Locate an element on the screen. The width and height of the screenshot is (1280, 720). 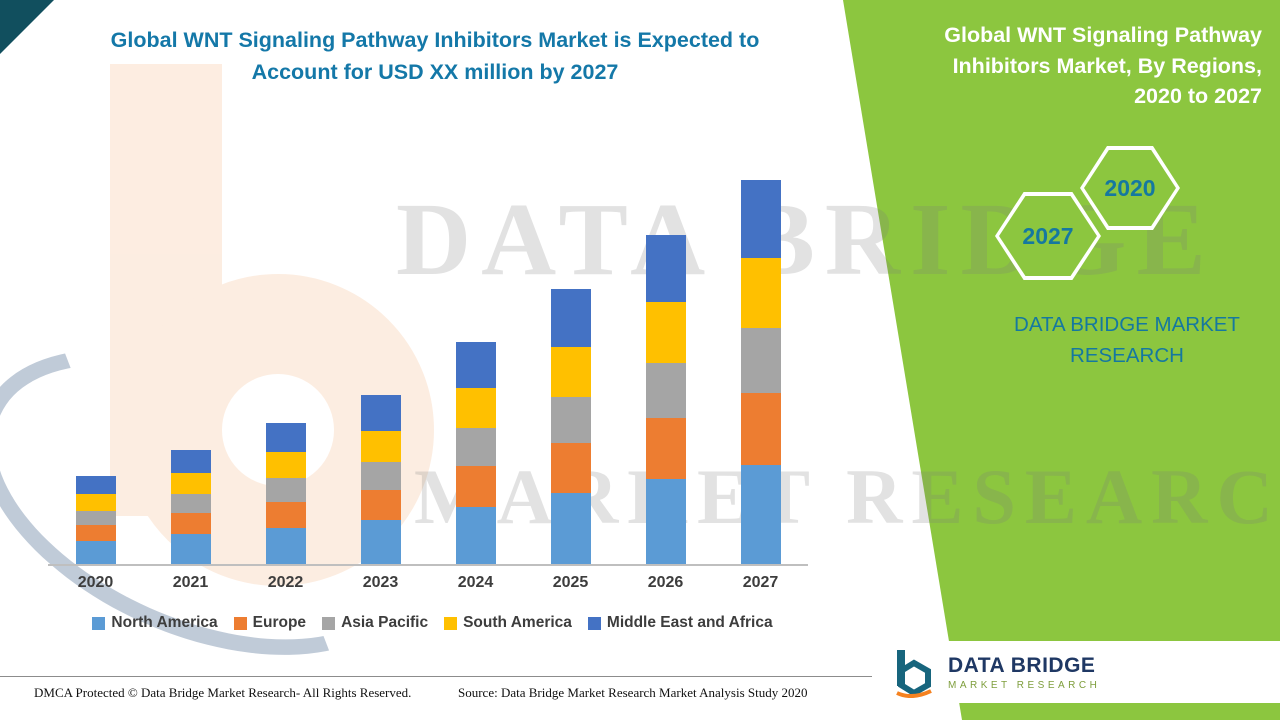
dbmr-logo-text: DATA BRIDGE MARKET RESEARCH is located at coordinates (1024, 672).